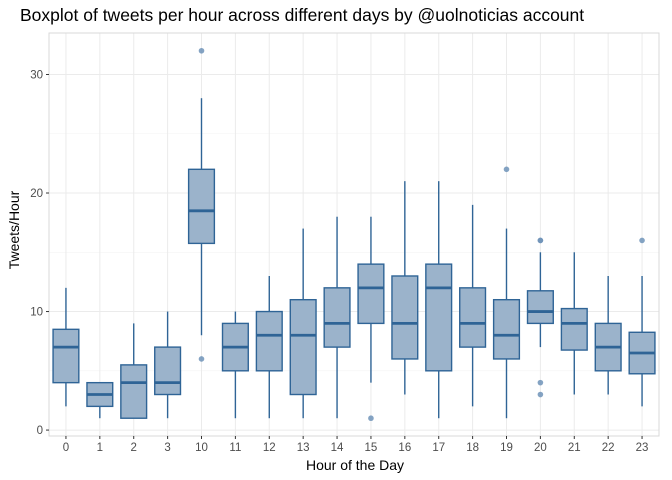  I want to click on x-tick-label: 3, so click(167, 448).